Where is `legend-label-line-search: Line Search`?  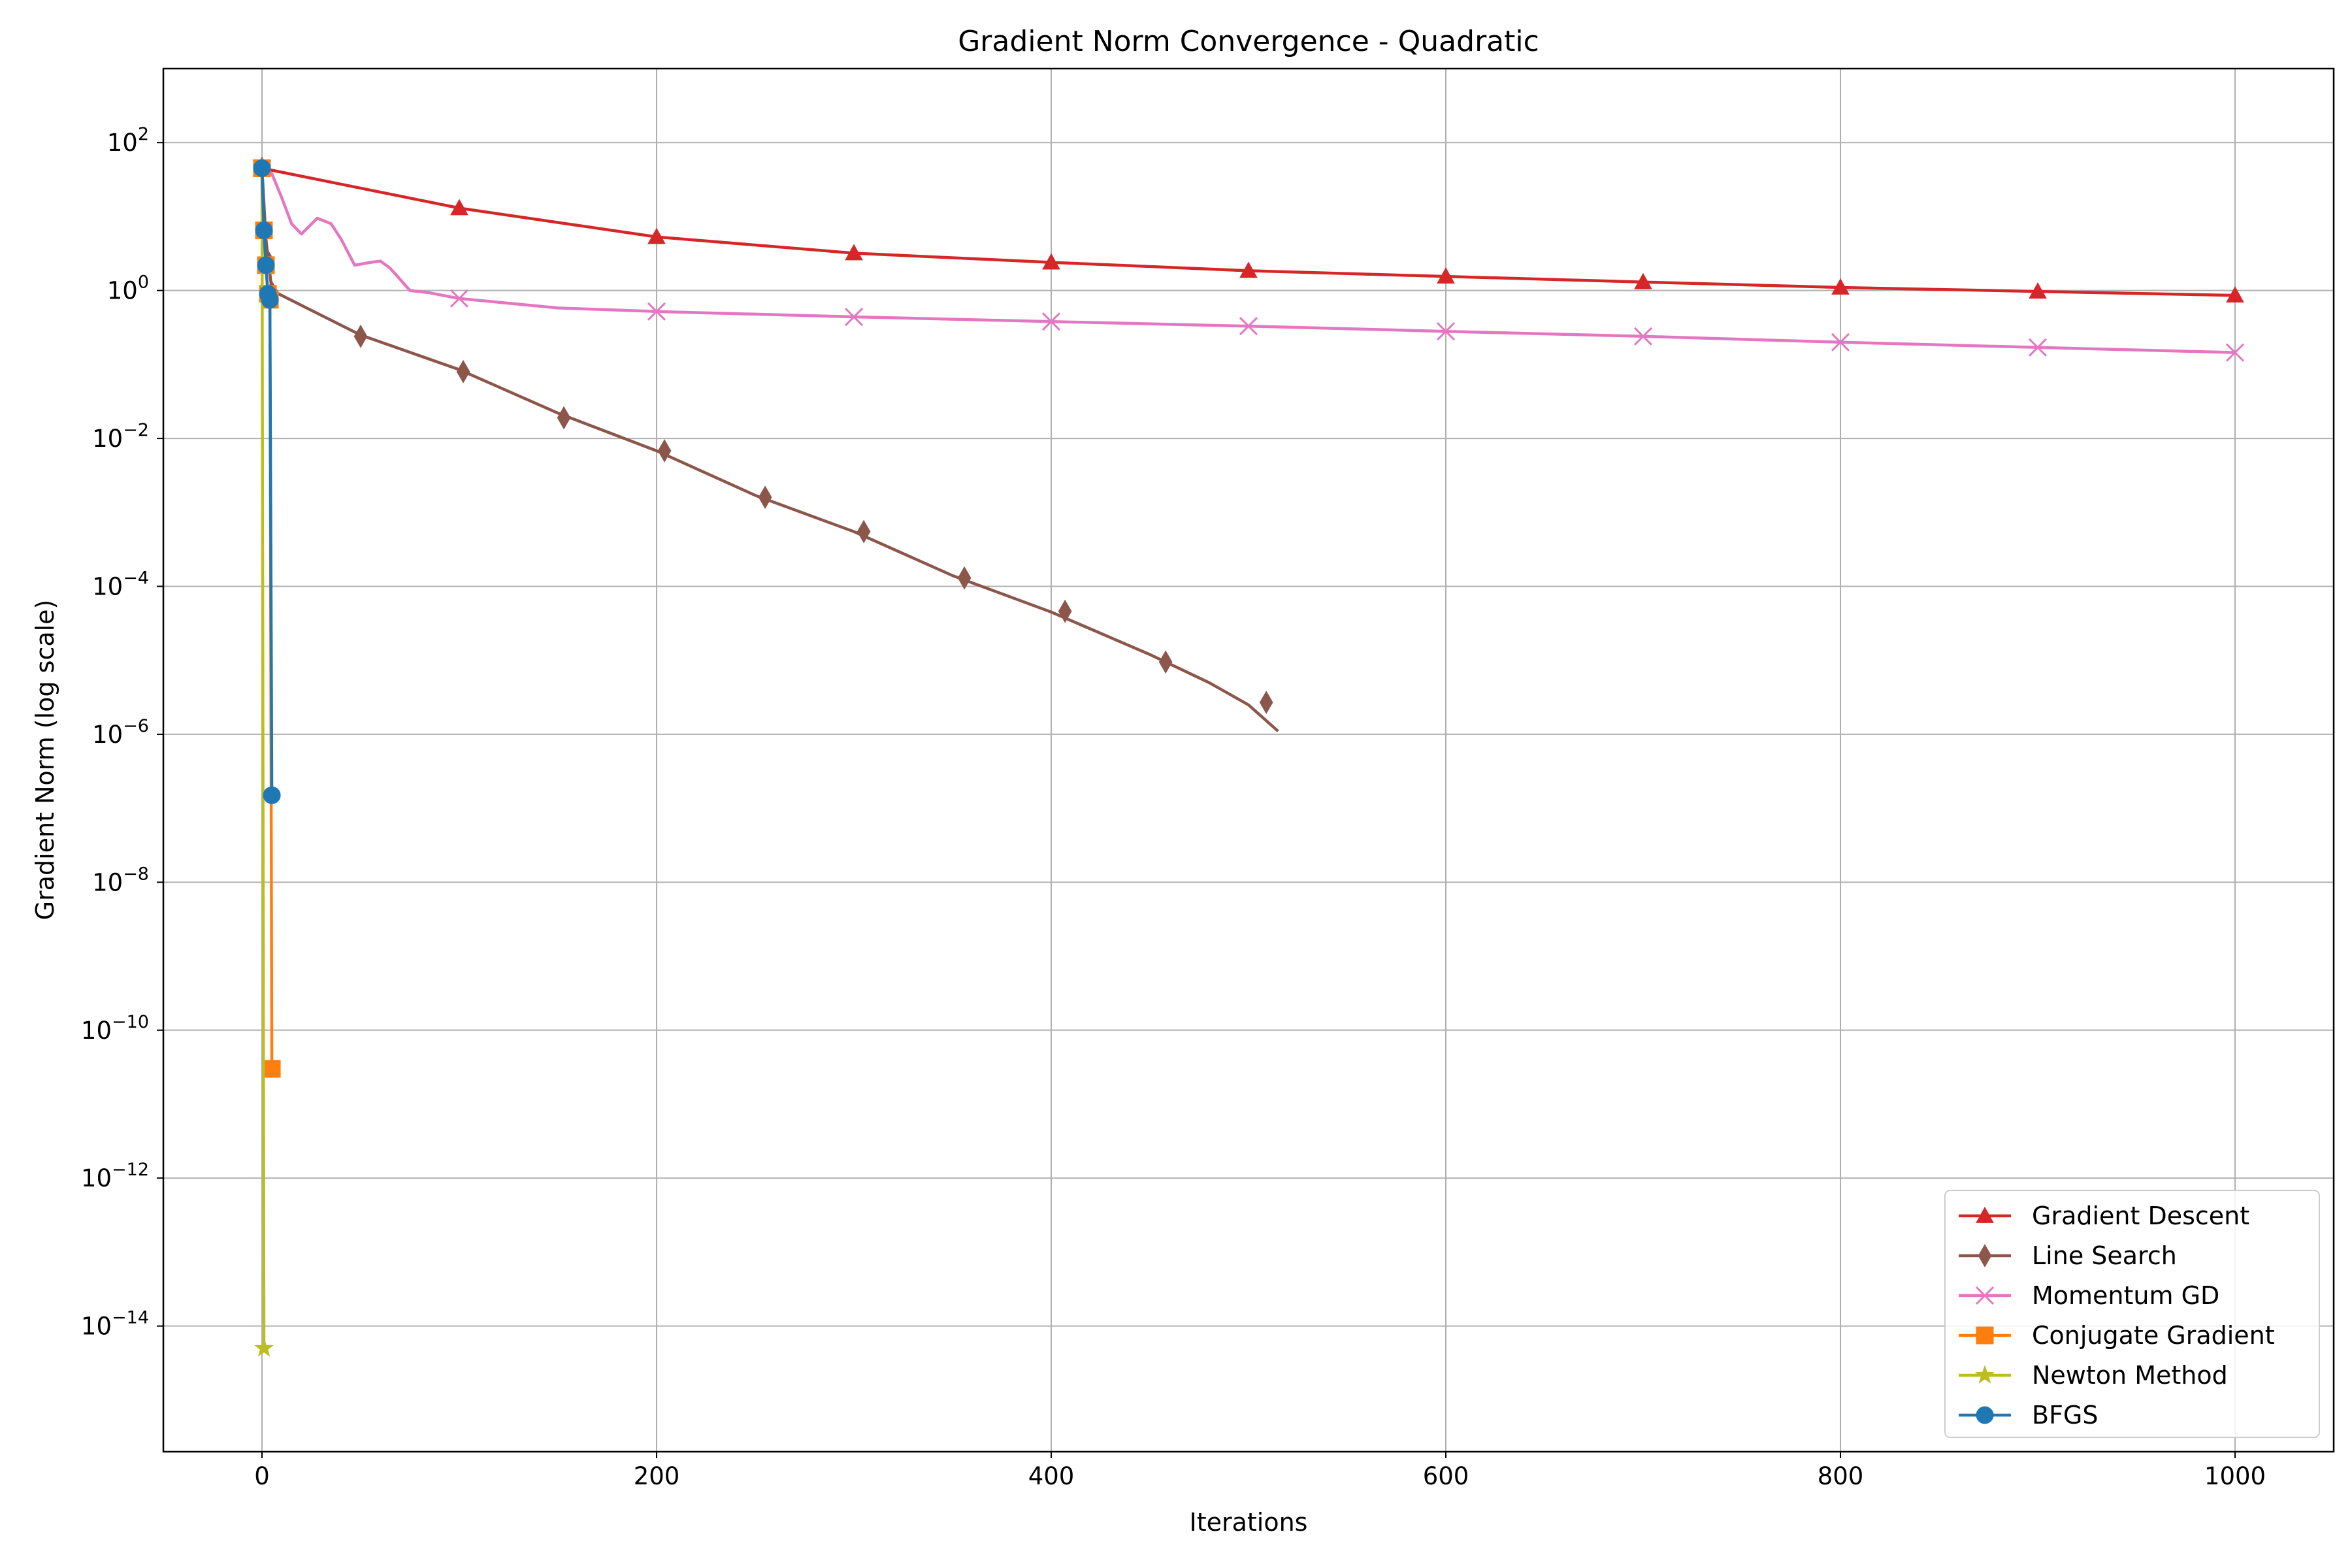 legend-label-line-search: Line Search is located at coordinates (2104, 1255).